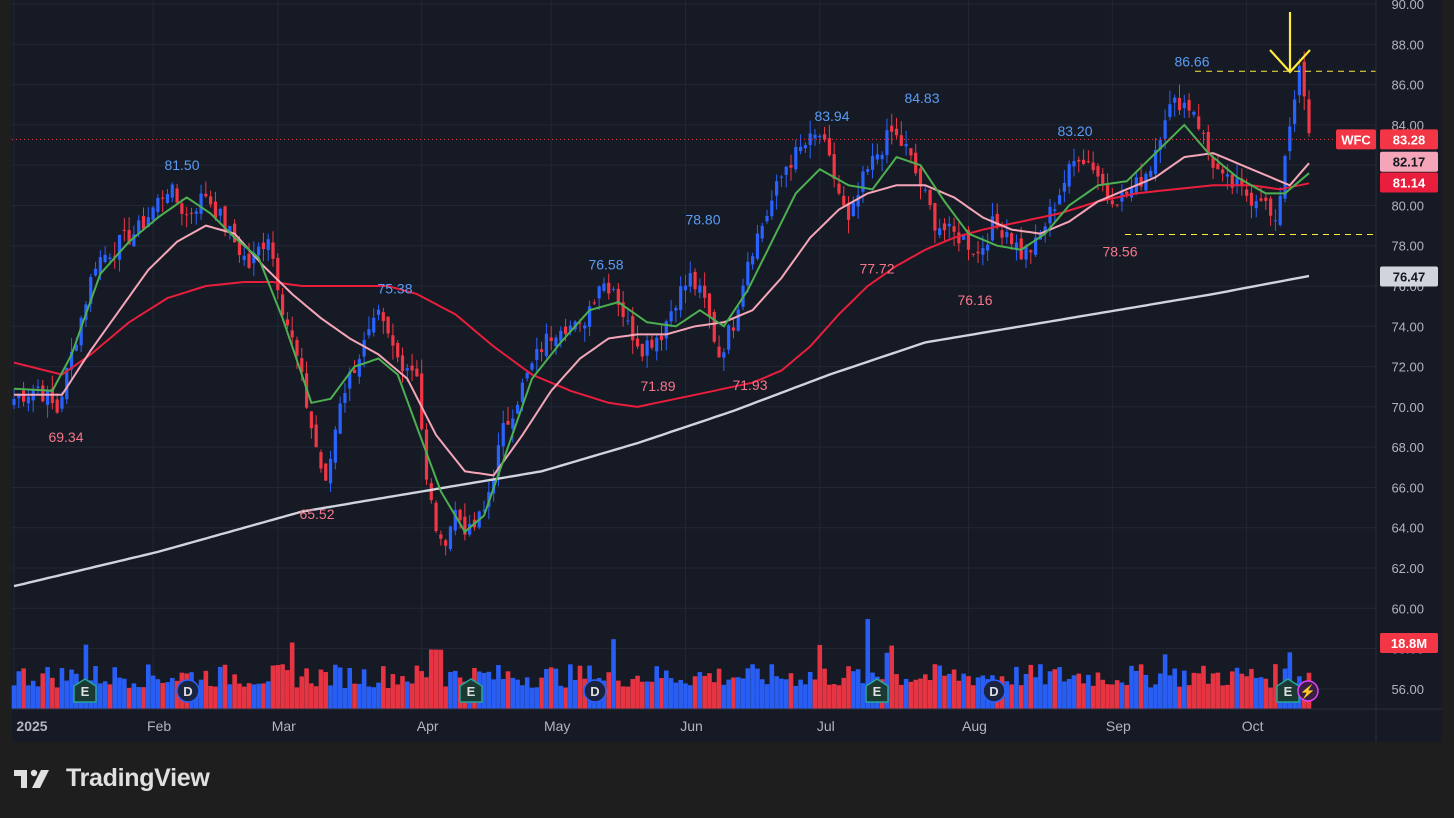 The width and height of the screenshot is (1454, 818). What do you see at coordinates (1253, 726) in the screenshot?
I see `x-tick-label: Oct` at bounding box center [1253, 726].